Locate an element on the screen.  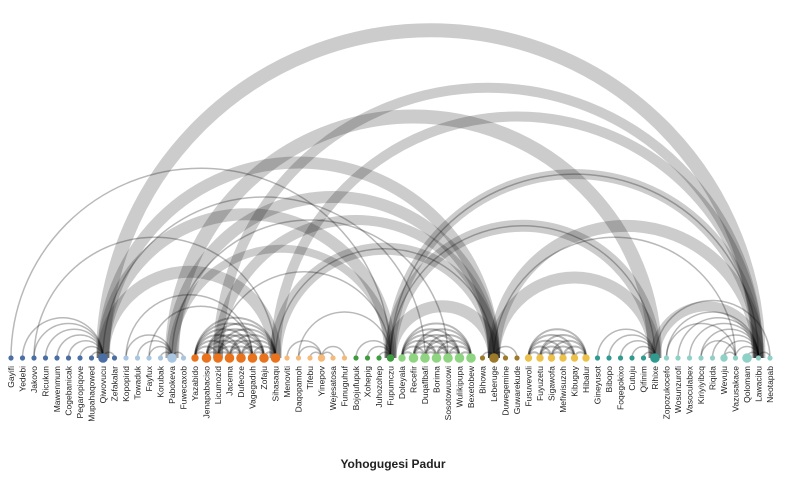
node-label-10: Kopopirid is located at coordinates (126, 384).